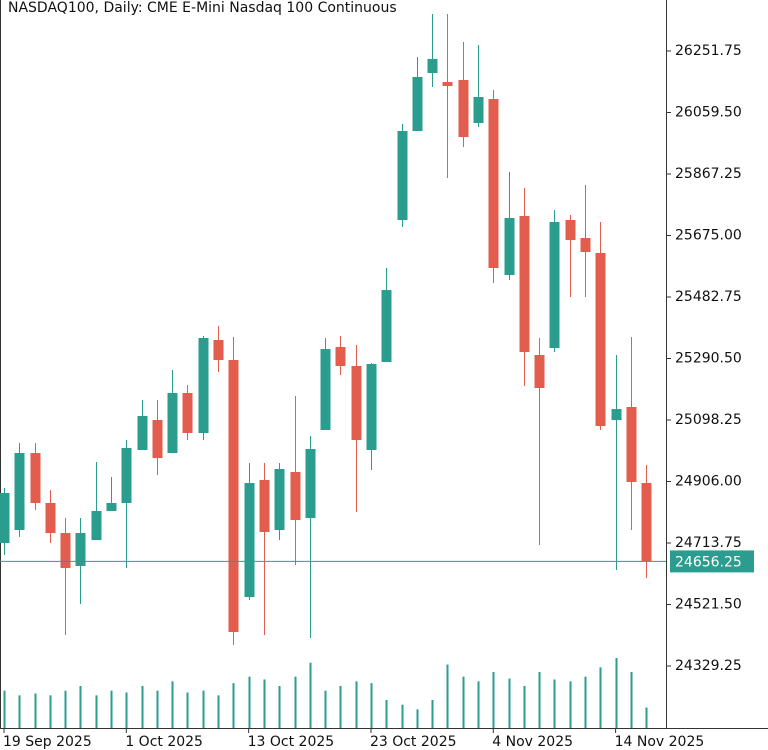 This screenshot has height=750, width=768. What do you see at coordinates (708, 420) in the screenshot?
I see `y-tick-label: 25098.25` at bounding box center [708, 420].